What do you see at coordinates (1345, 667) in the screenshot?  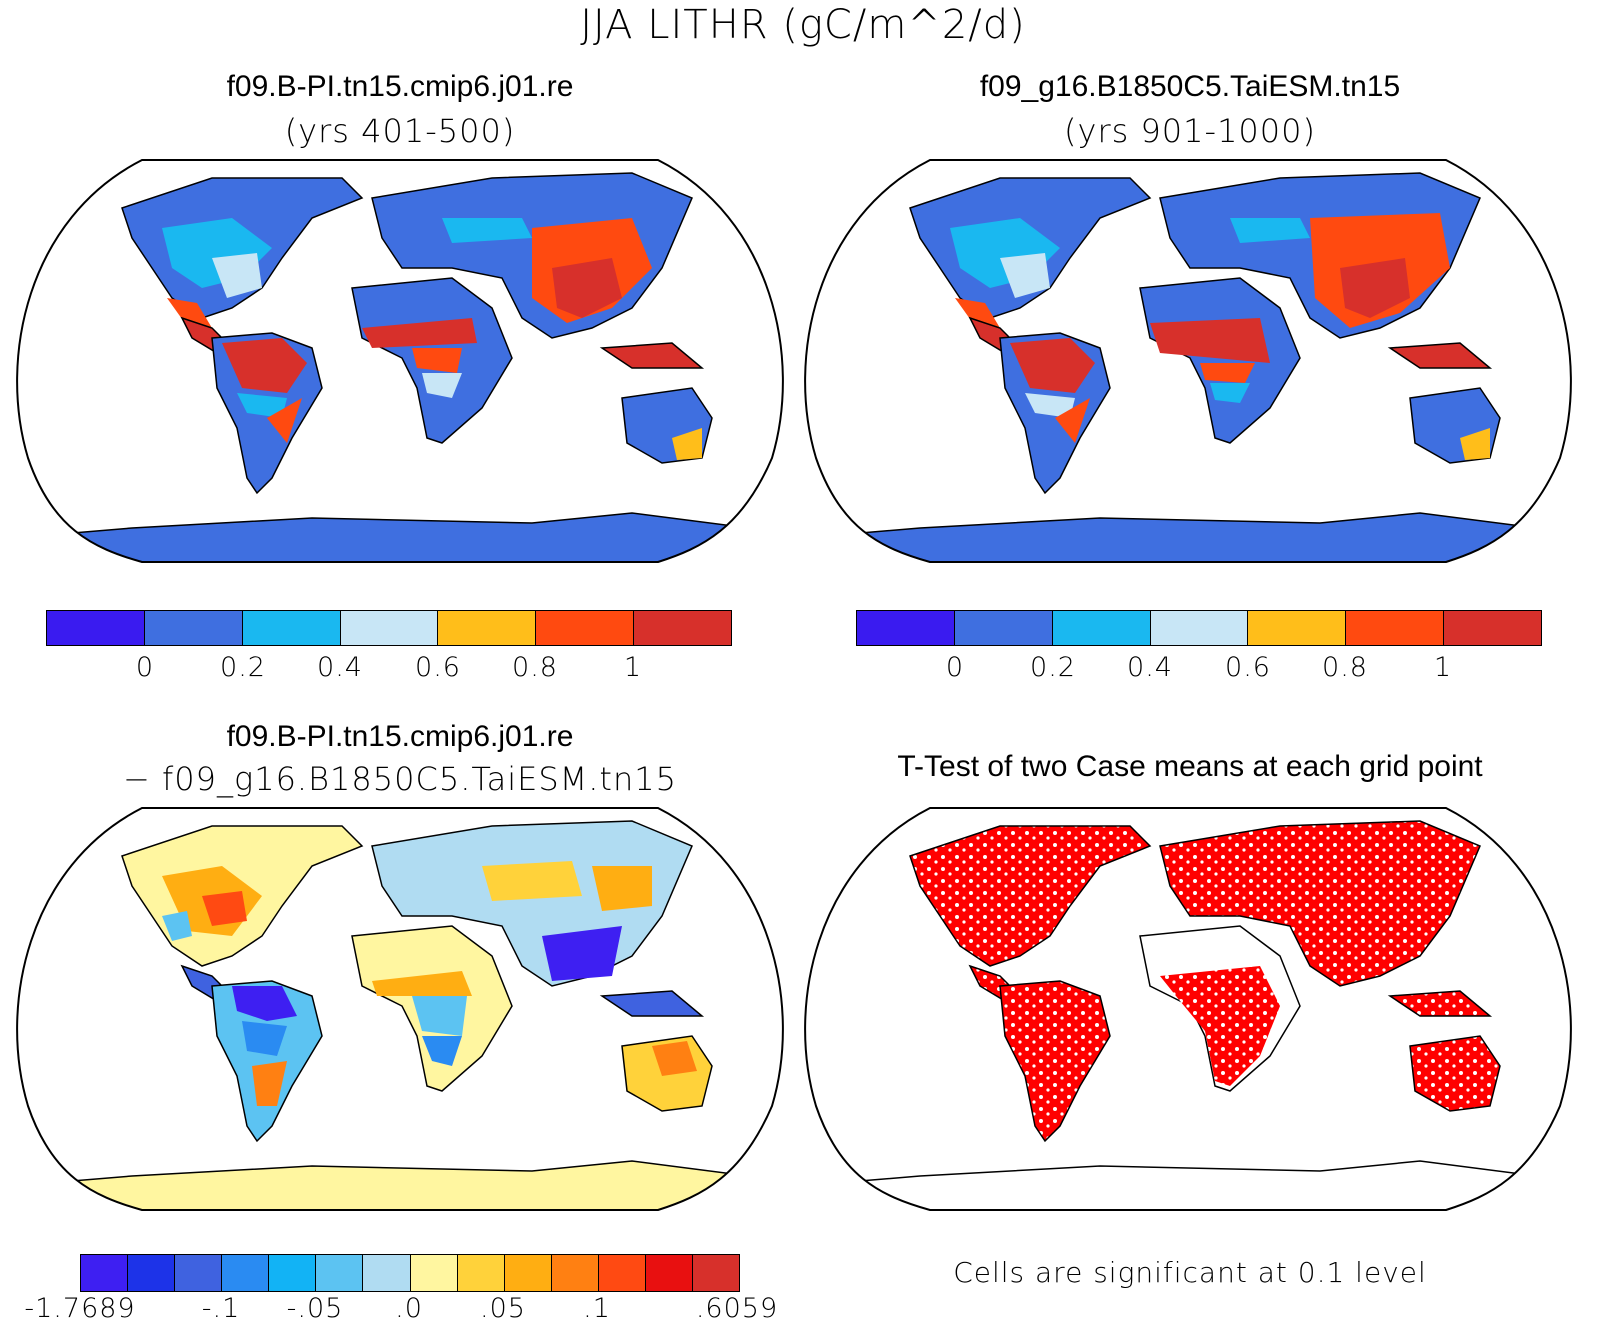 I see `case2-tick-label: 0.8` at bounding box center [1345, 667].